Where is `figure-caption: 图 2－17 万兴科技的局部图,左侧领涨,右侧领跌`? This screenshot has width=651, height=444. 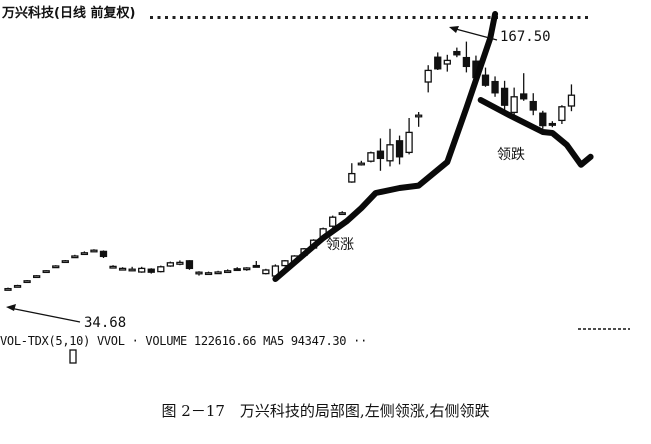
figure-caption: 图 2－17 万兴科技的局部图,左侧领涨,右侧领跌 is located at coordinates (325, 411).